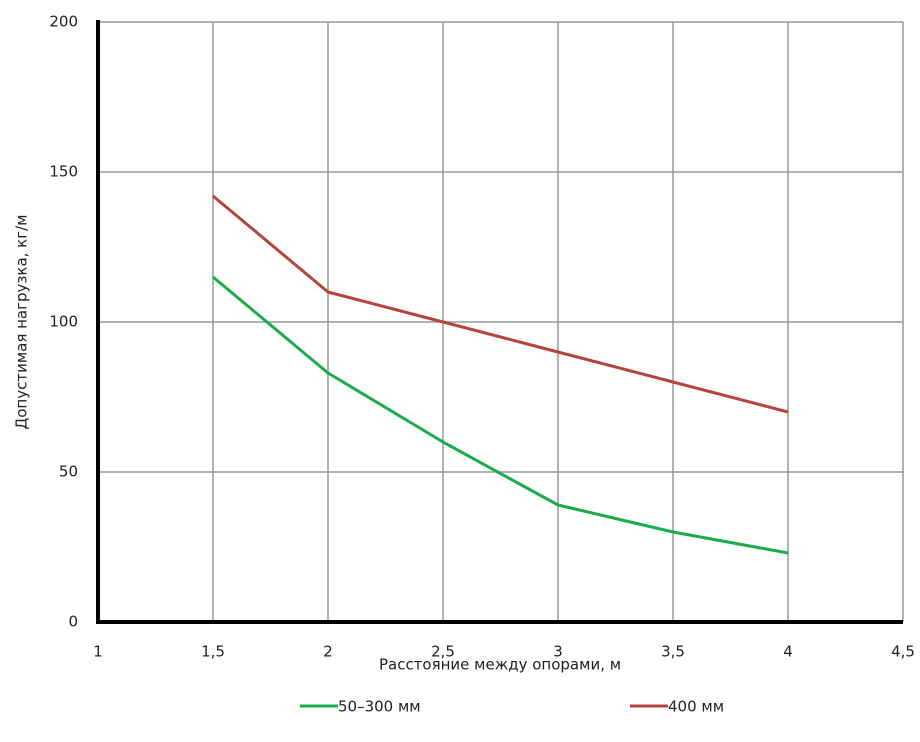 The height and width of the screenshot is (742, 920). I want to click on x-tick-label: 1, so click(98, 652).